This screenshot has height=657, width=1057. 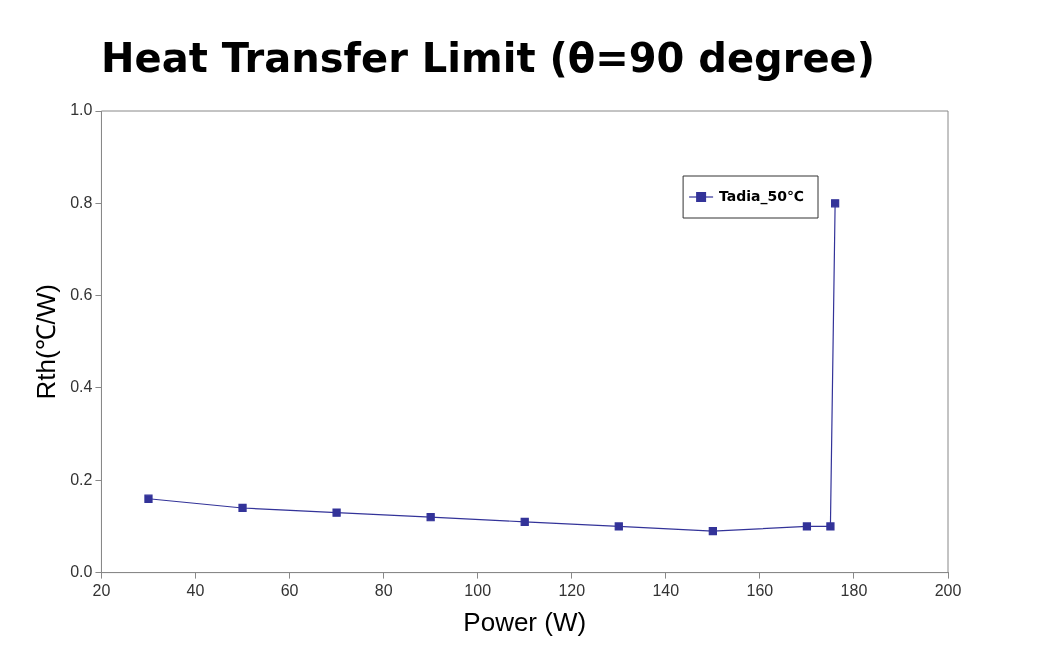 I want to click on x-tick-label: 60, so click(x=289, y=590).